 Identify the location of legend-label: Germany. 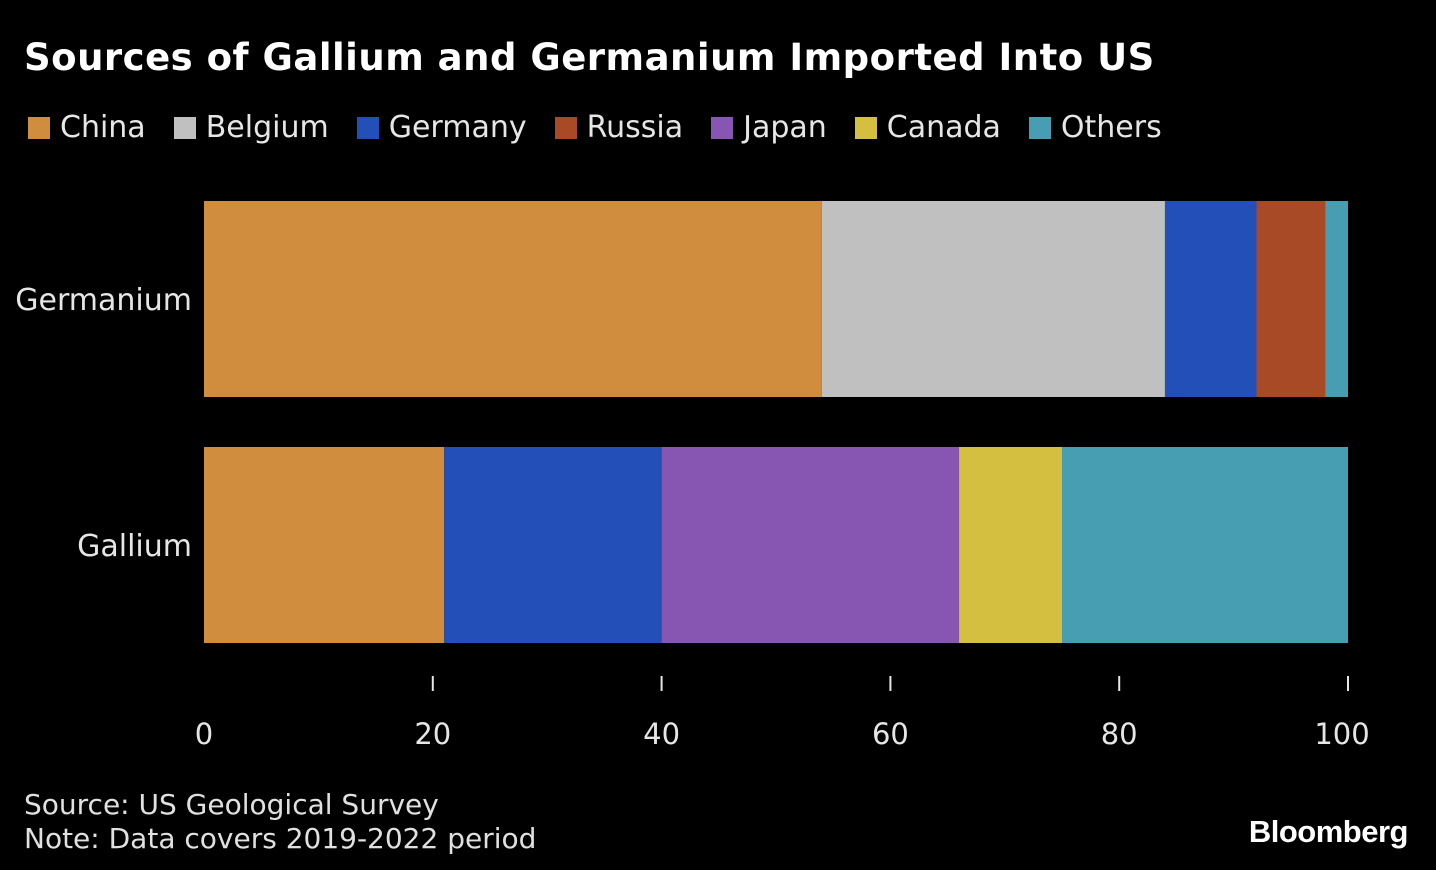
(457, 127).